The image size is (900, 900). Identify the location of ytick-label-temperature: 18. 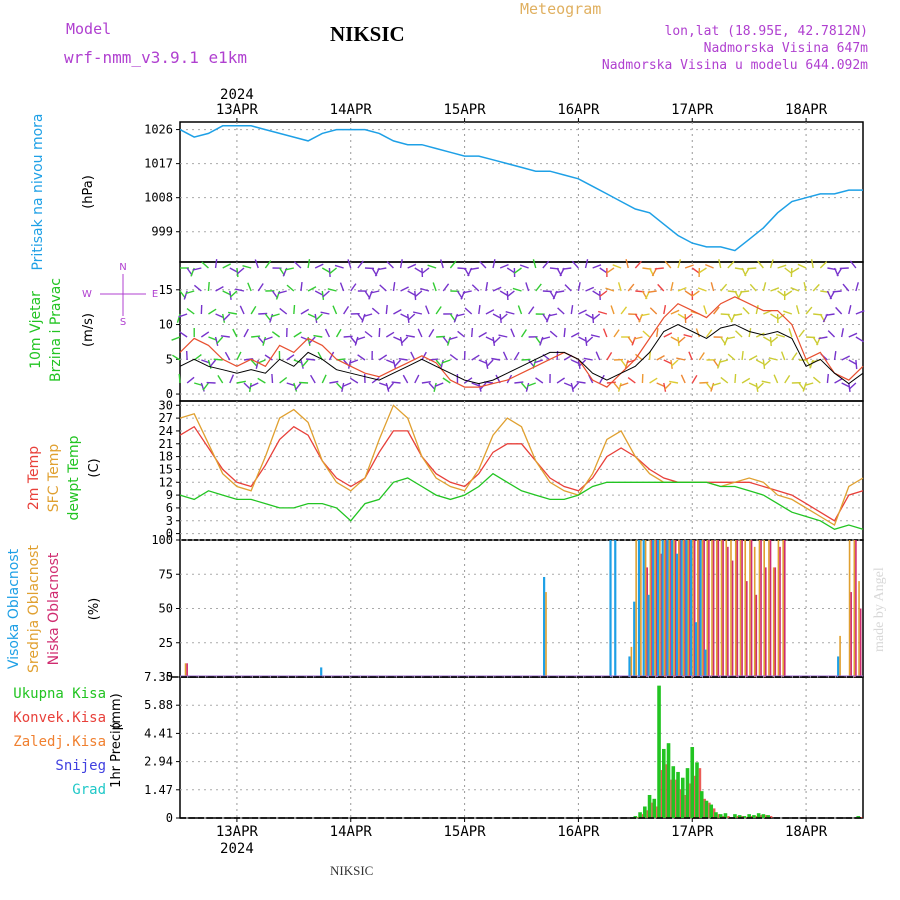
(166, 457).